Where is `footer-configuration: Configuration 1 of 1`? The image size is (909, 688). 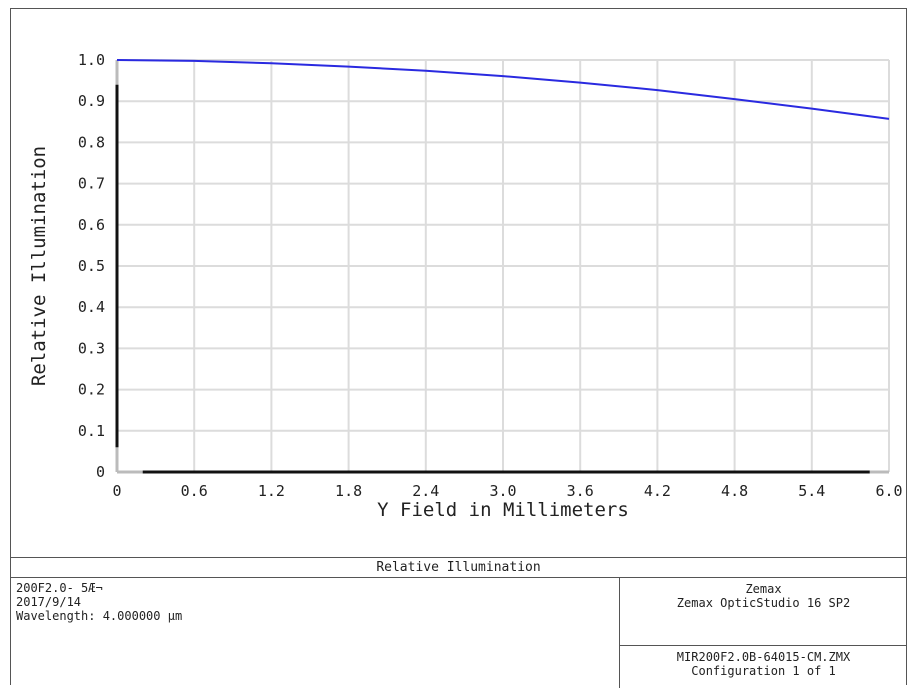
footer-configuration: Configuration 1 of 1 is located at coordinates (763, 671).